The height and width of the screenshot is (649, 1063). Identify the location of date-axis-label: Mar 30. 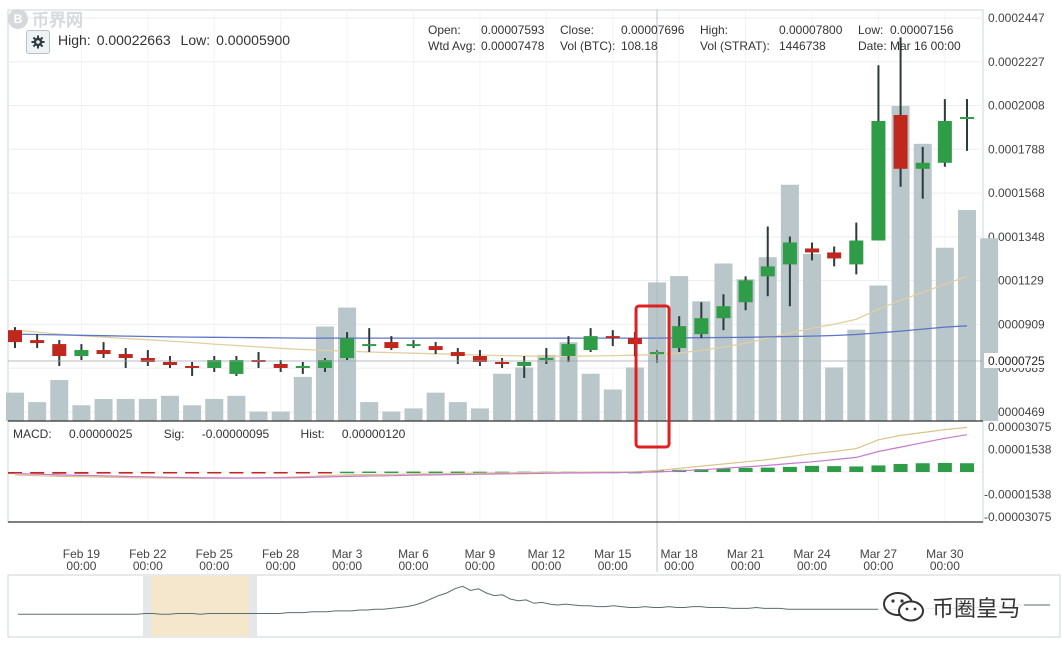
(945, 554).